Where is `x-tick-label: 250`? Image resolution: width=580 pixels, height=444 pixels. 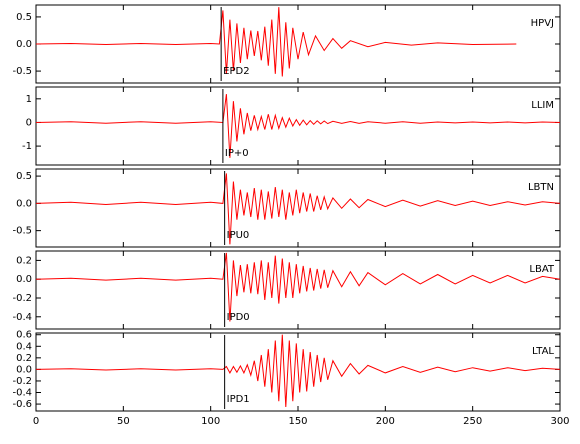
x-tick-label: 250 is located at coordinates (472, 421).